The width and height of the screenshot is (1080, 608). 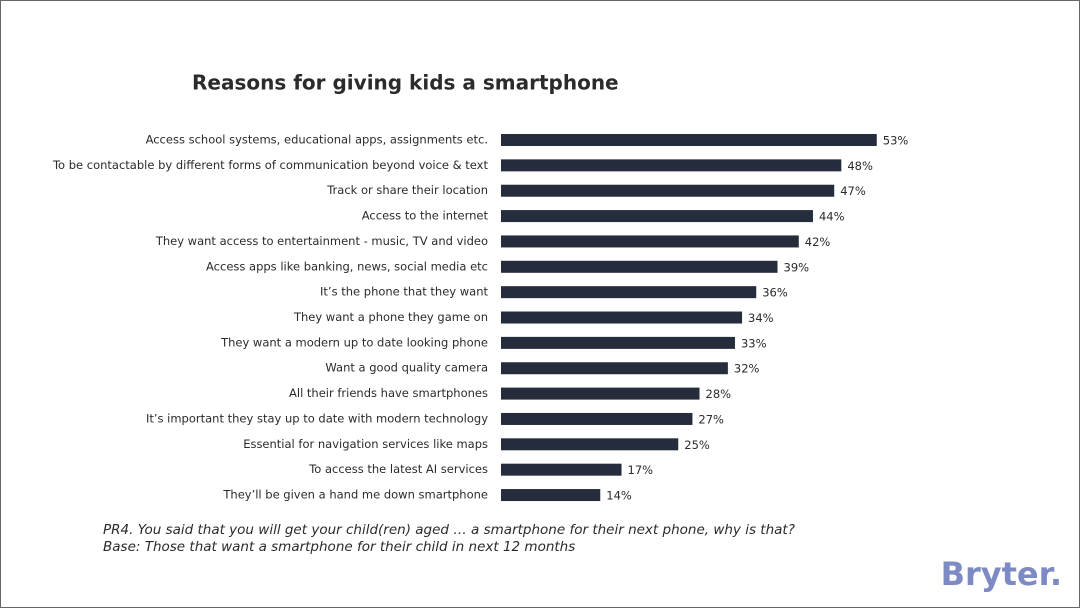 I want to click on value-label: 28%, so click(x=719, y=394).